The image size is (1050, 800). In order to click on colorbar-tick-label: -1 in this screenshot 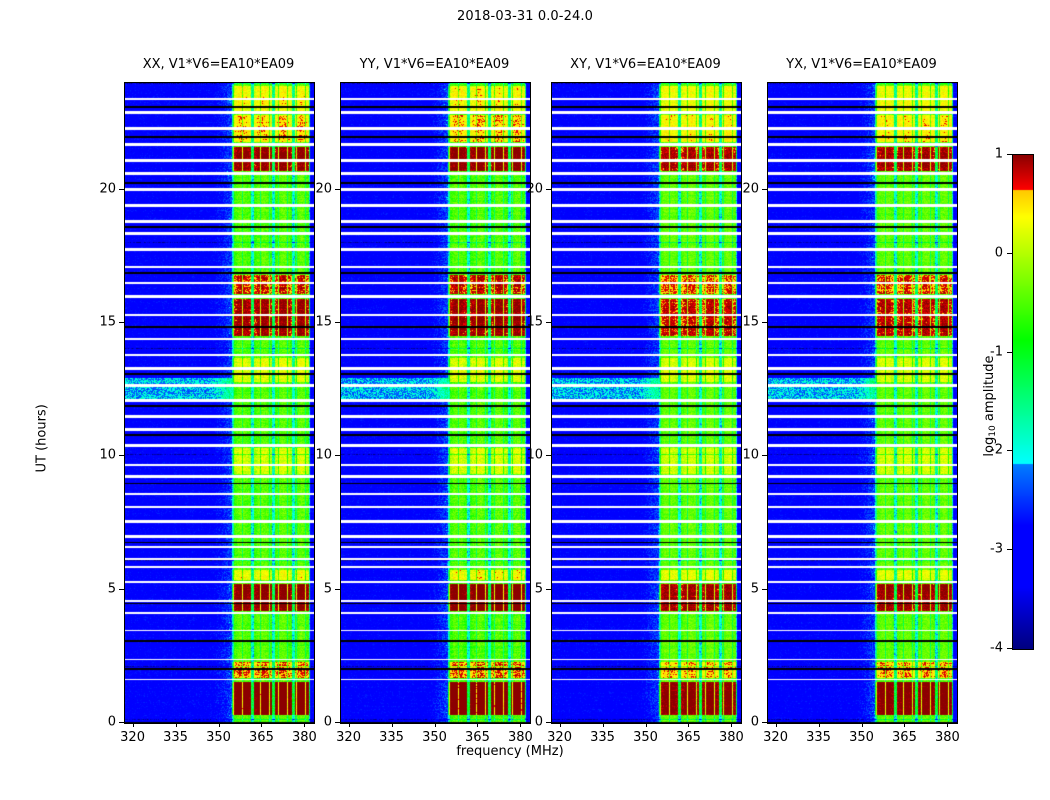, I will do `click(996, 352)`.